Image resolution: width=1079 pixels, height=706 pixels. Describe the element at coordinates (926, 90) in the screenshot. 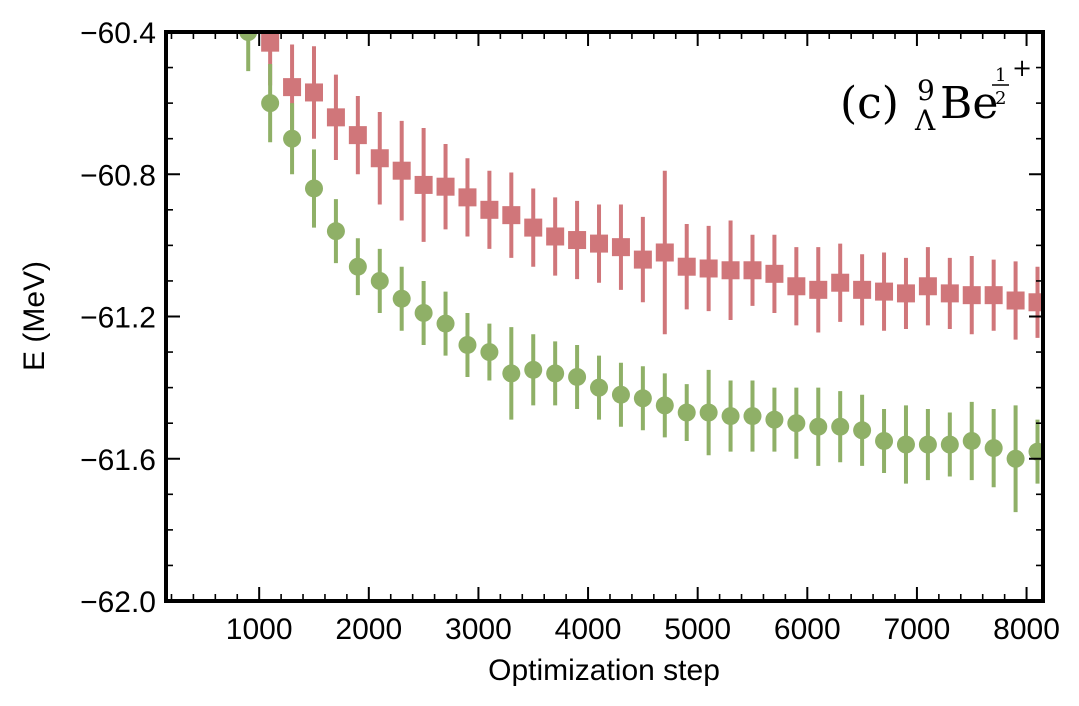

I see `annotation-mass-number: 9` at that location.